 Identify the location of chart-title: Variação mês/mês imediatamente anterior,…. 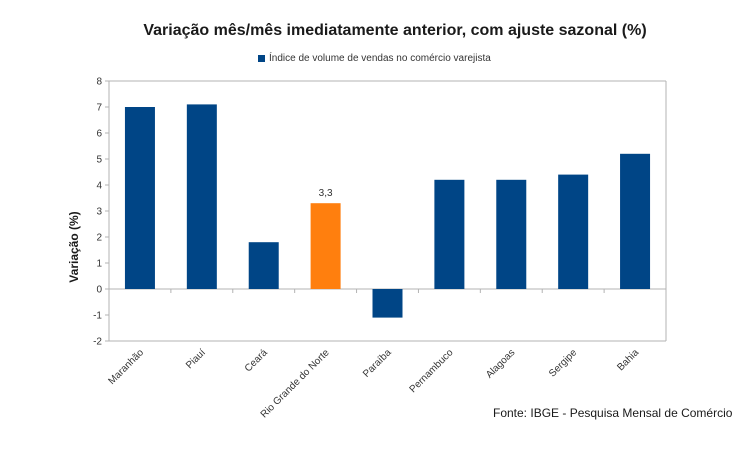
(395, 30).